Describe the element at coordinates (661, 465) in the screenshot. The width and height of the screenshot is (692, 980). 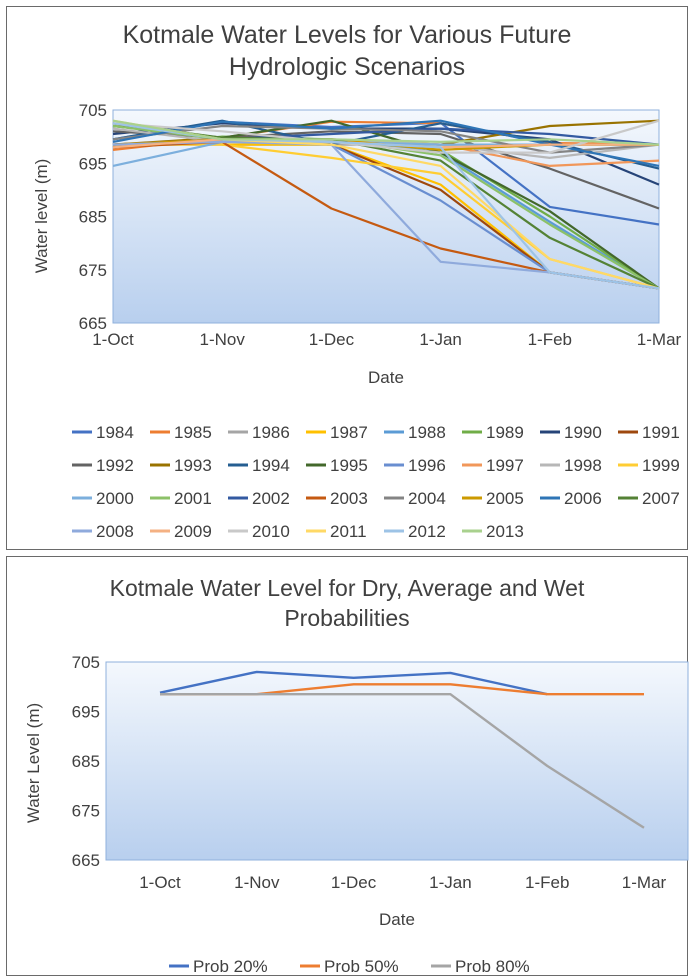
I see `legend-label: 1999` at that location.